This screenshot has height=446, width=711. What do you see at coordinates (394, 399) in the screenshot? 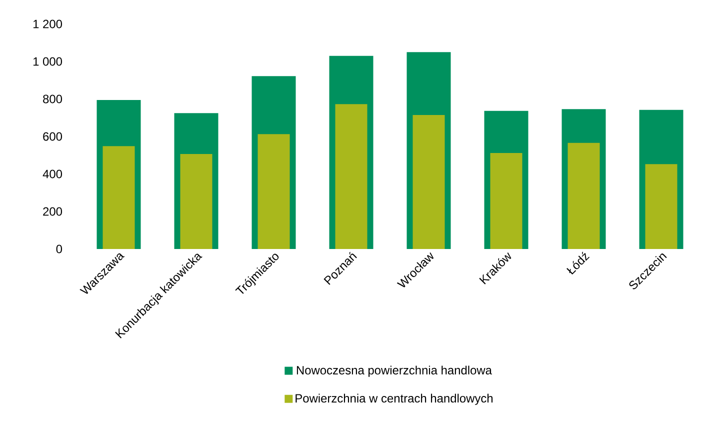
I see `legend-label: Powierzchnia w centrach handlowych` at bounding box center [394, 399].